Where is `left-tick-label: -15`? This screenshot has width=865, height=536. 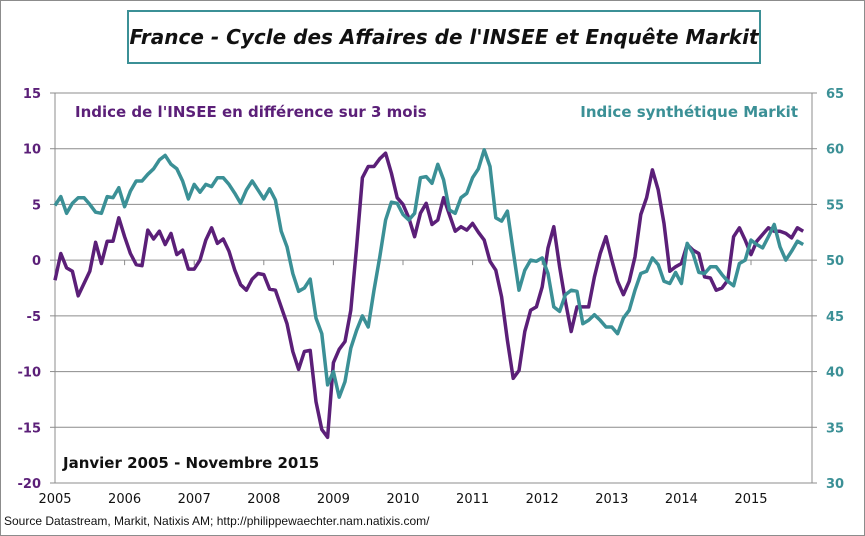
left-tick-label: -15 is located at coordinates (30, 428).